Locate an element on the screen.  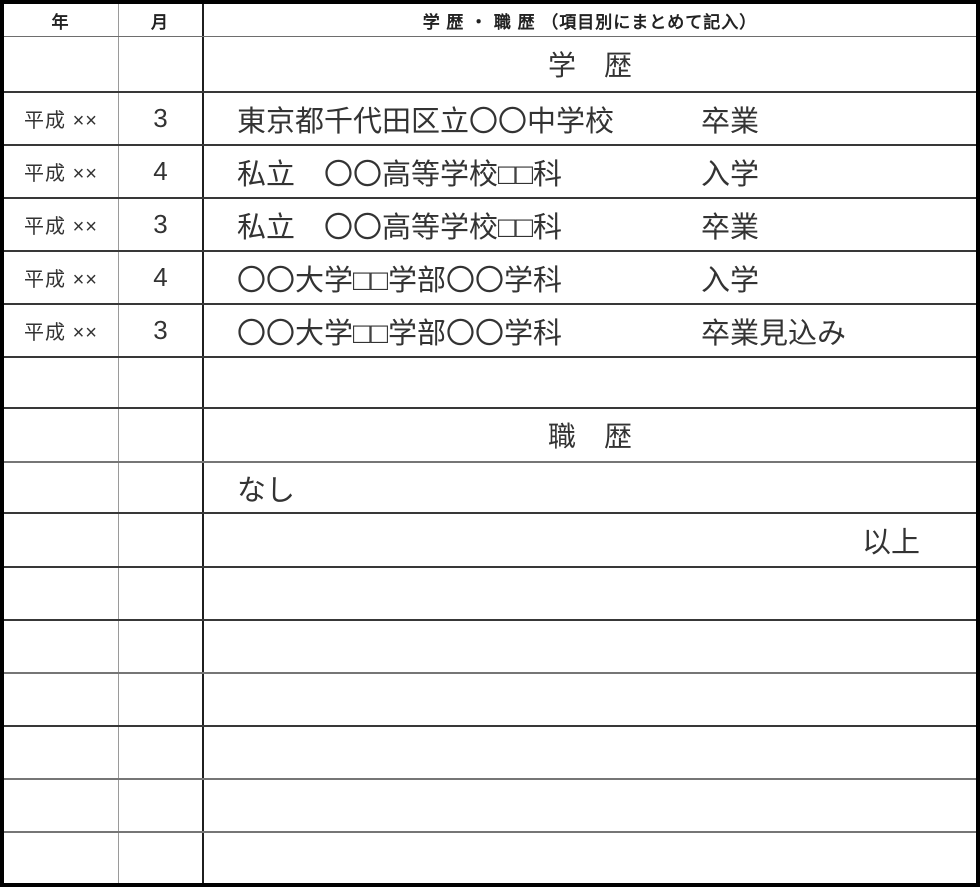
header-year-label: 年 is located at coordinates (61, 20).